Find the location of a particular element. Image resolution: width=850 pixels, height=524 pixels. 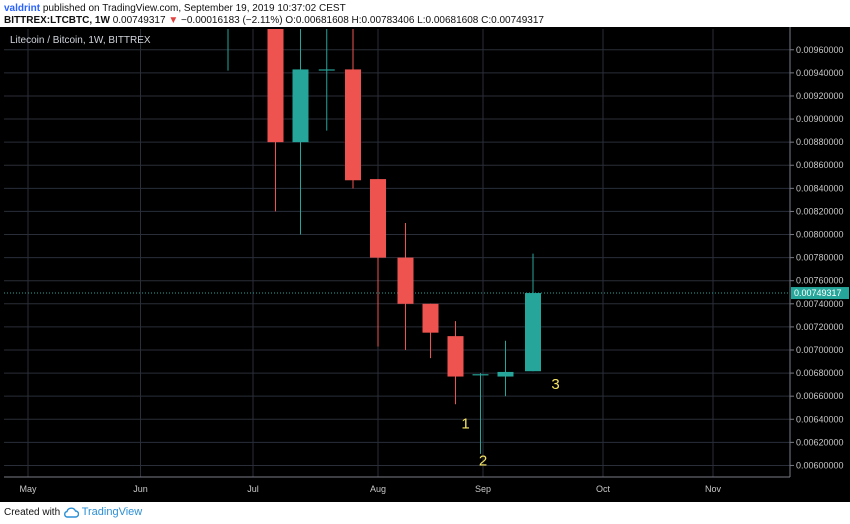

y-tick-label: 0.00620000 is located at coordinates (820, 442).